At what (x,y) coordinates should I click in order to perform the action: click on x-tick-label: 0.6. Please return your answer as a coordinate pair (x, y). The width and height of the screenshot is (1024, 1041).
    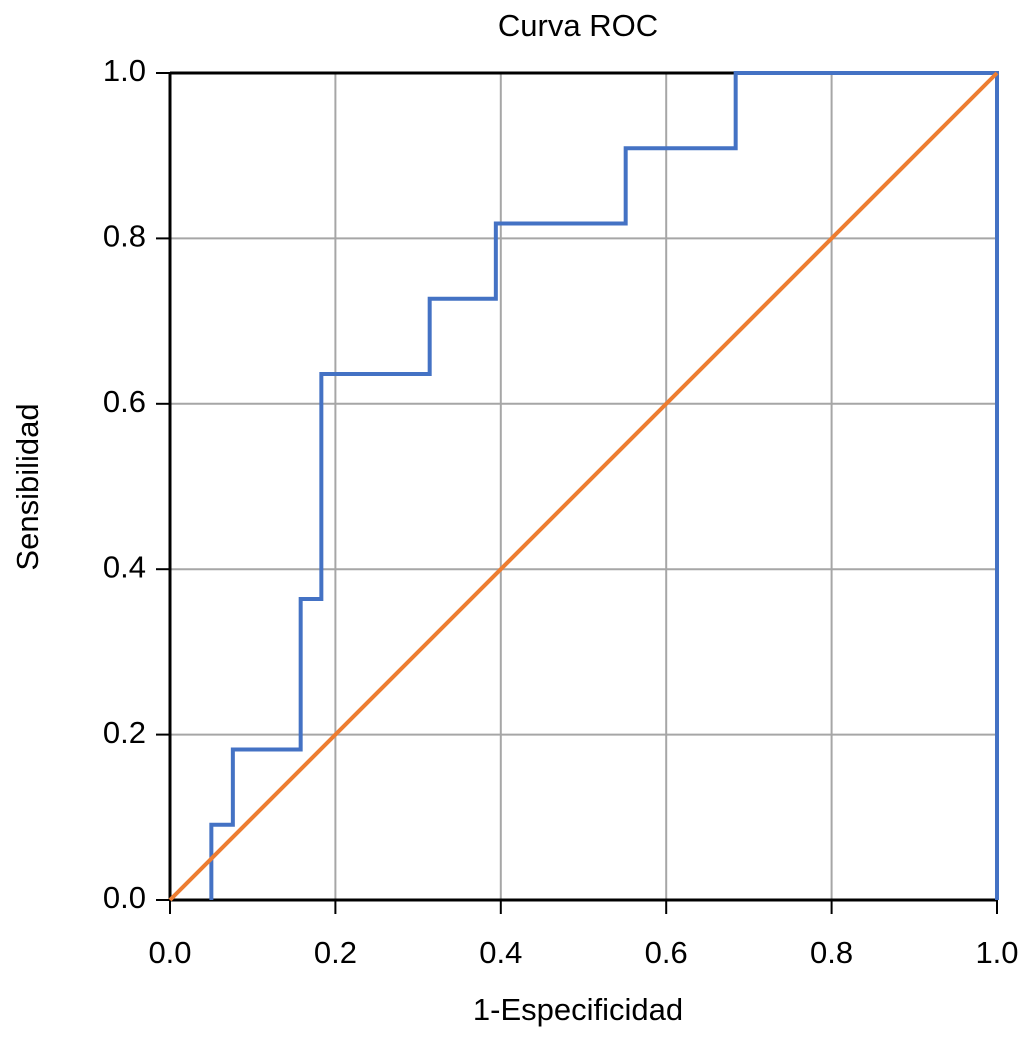
    Looking at the image, I should click on (666, 952).